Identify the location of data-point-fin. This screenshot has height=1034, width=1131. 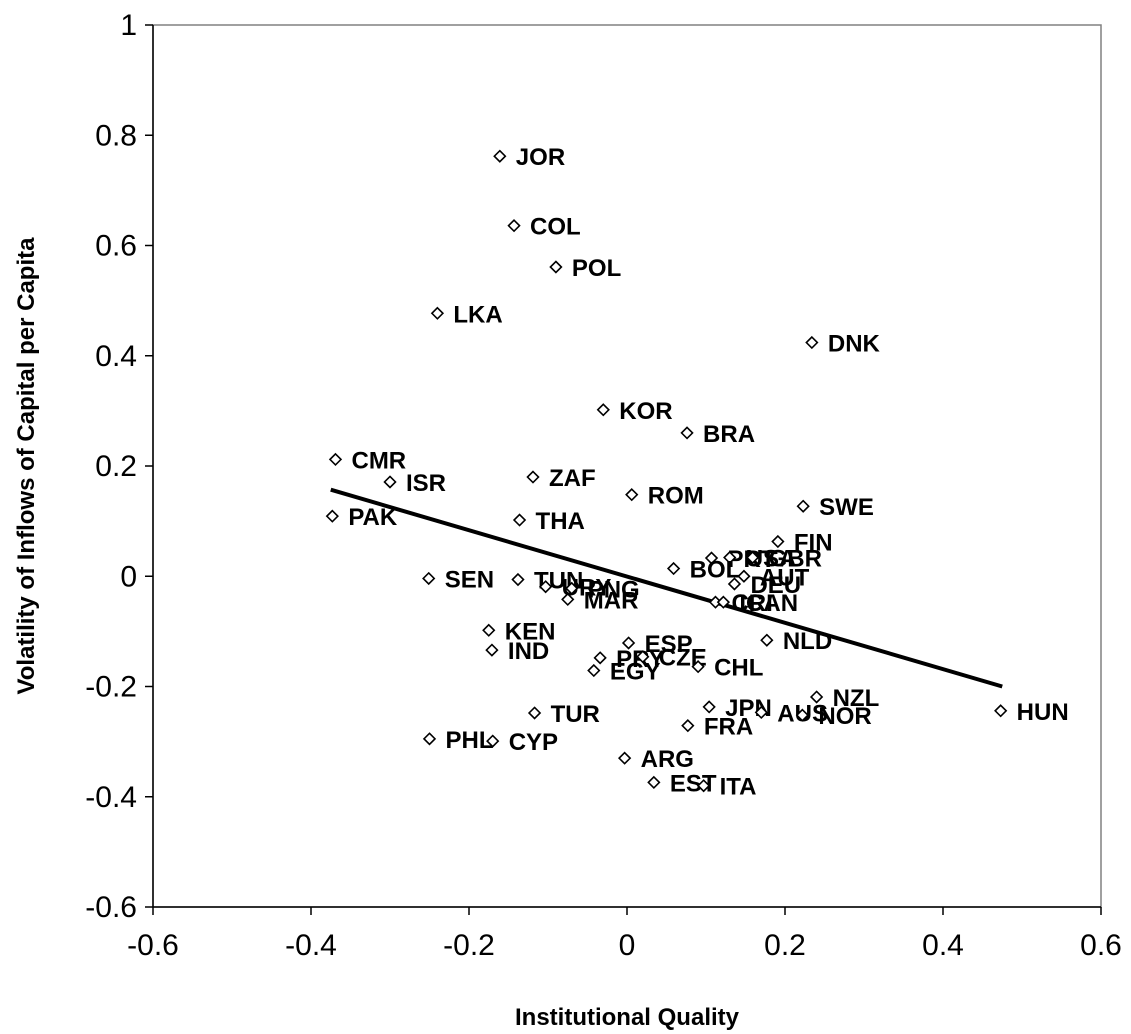
(778, 541).